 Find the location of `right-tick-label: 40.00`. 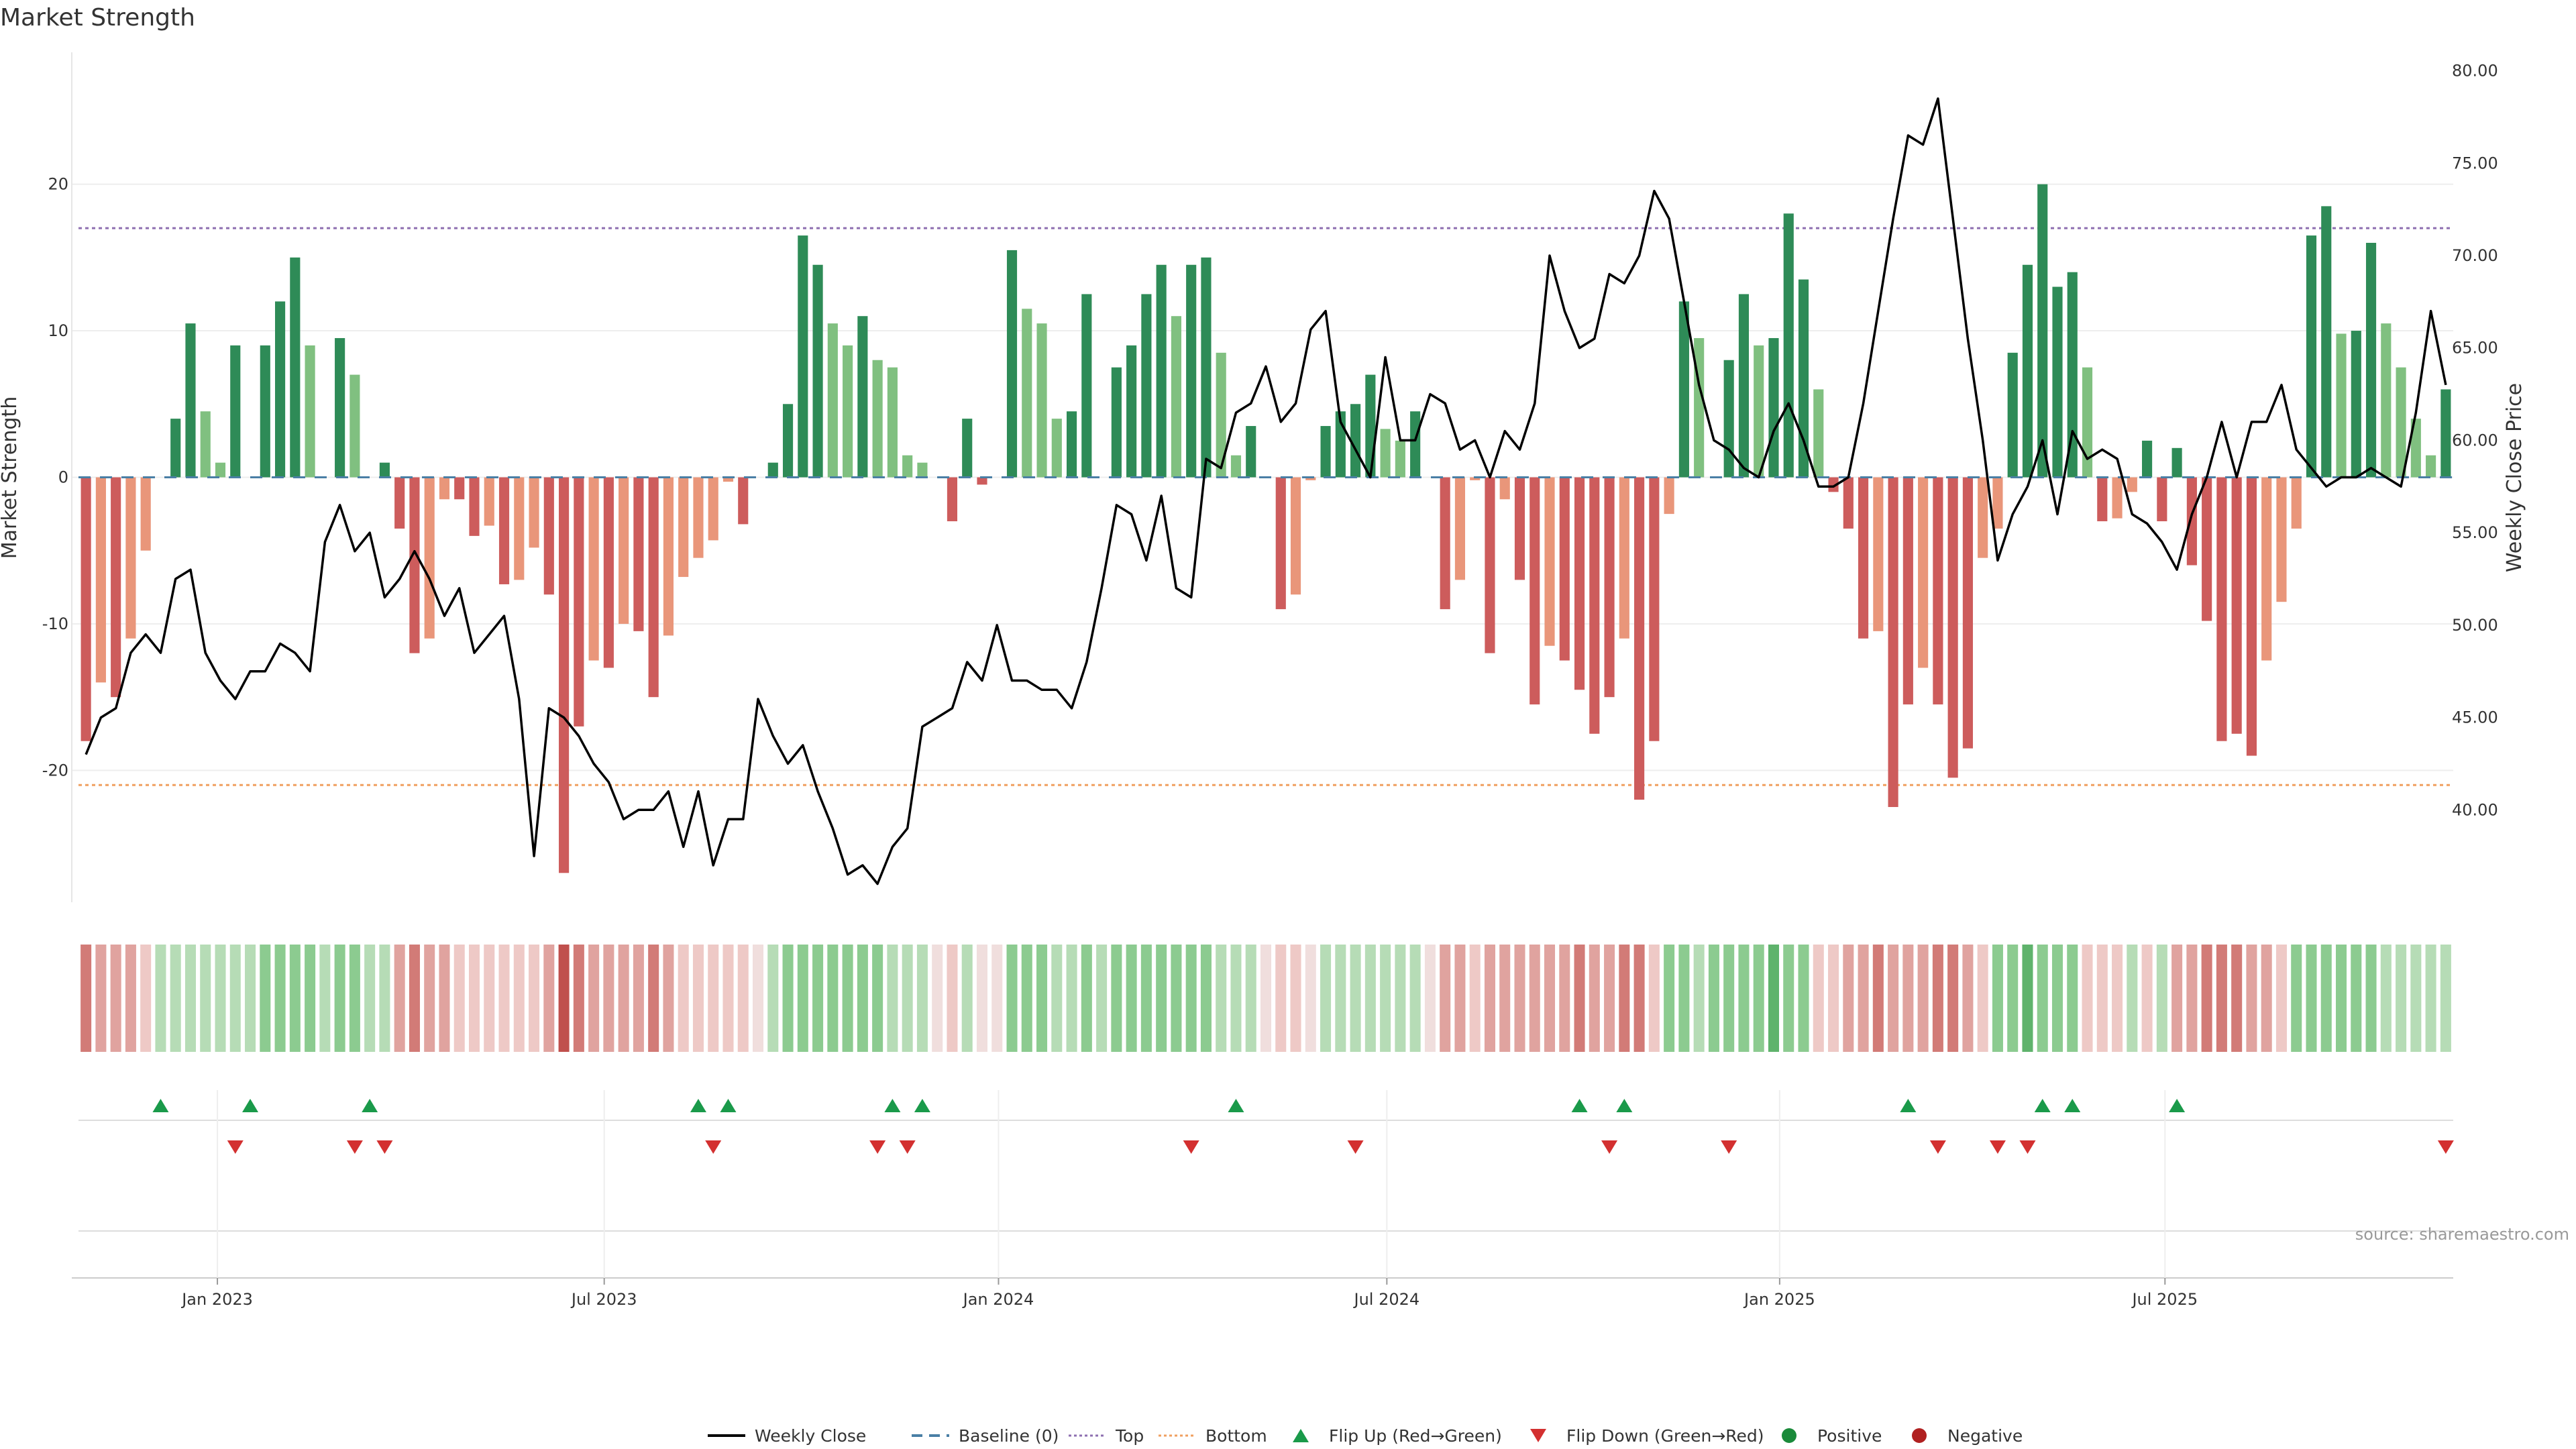

right-tick-label: 40.00 is located at coordinates (2475, 809).